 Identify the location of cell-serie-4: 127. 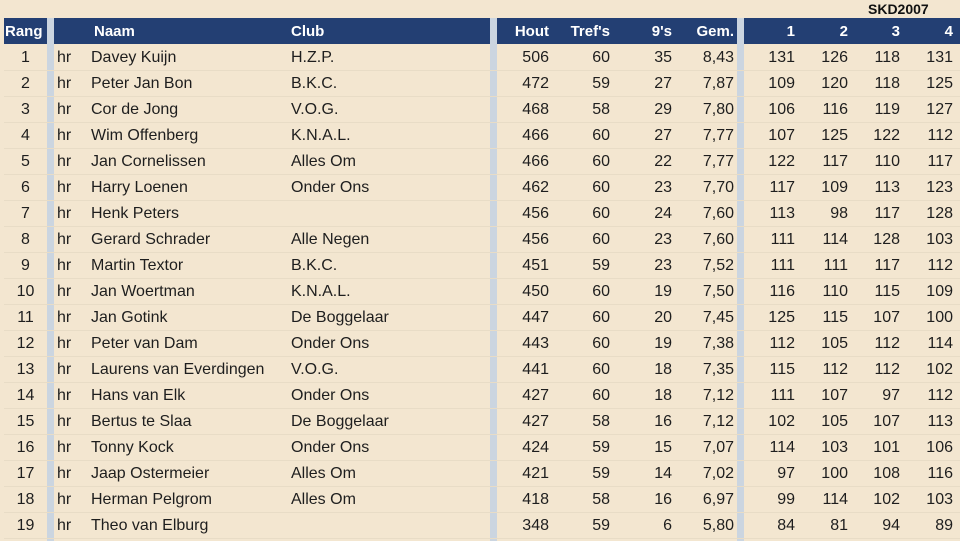
(939, 109).